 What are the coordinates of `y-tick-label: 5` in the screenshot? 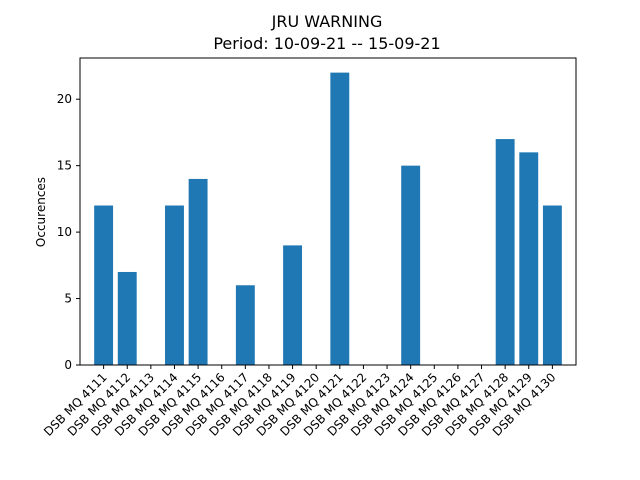 It's located at (68, 299).